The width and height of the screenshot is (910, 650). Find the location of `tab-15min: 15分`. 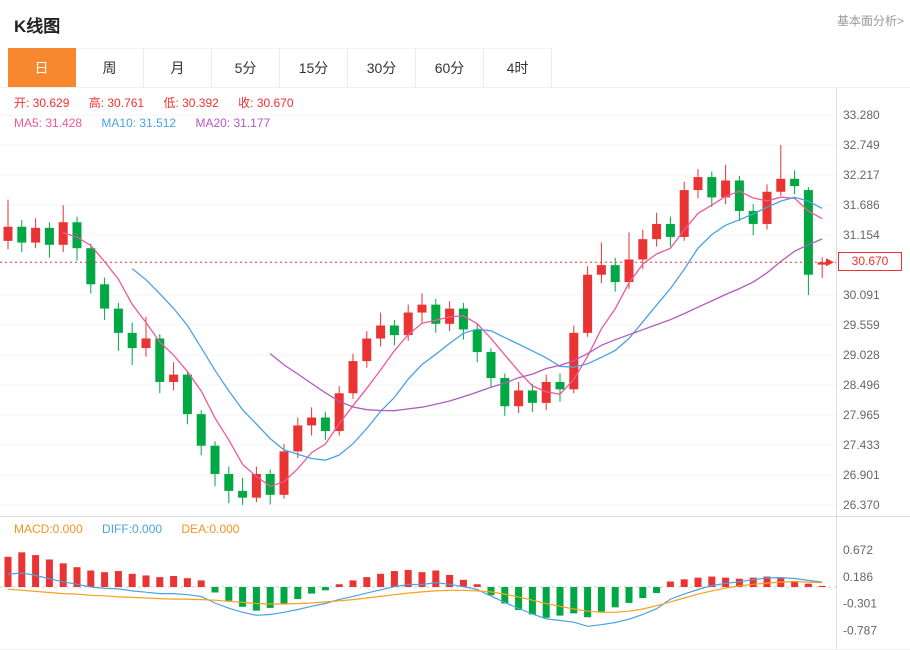

tab-15min: 15分 is located at coordinates (314, 67).